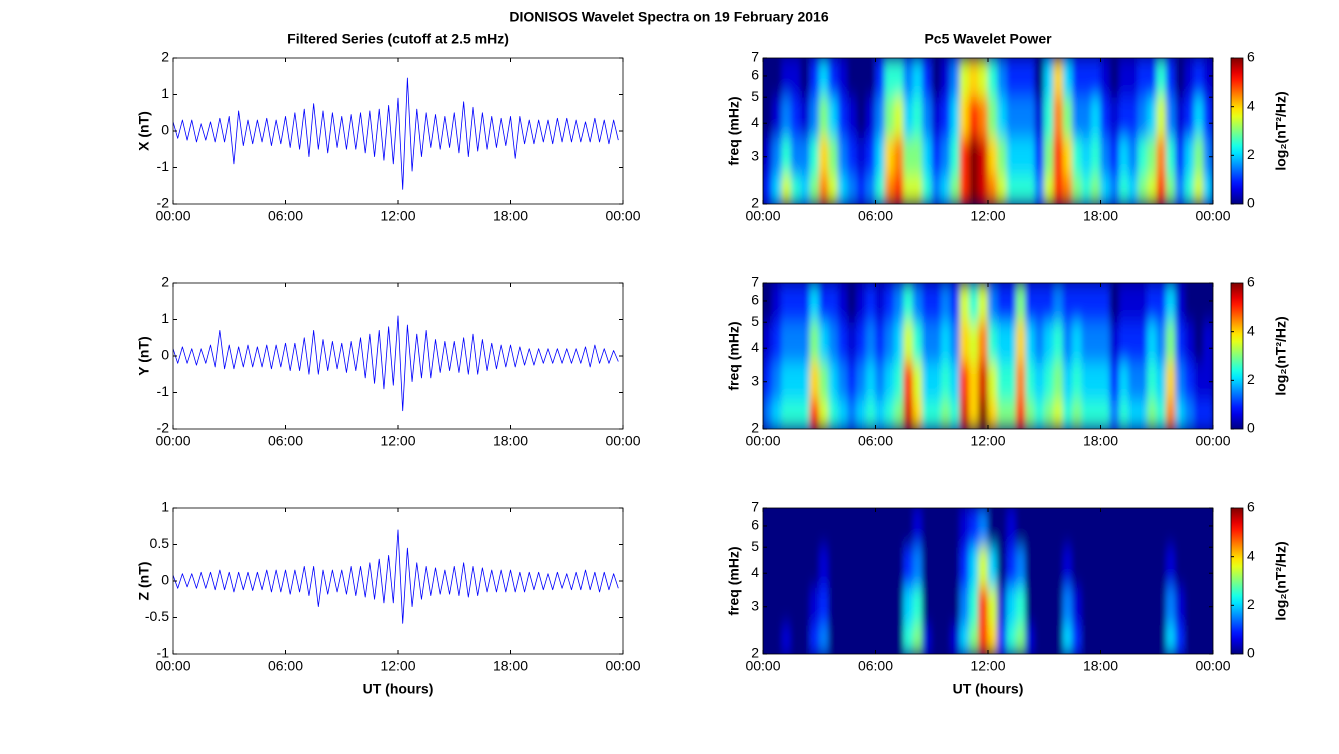  Describe the element at coordinates (165, 355) in the screenshot. I see `y-tick-label: 0` at that location.